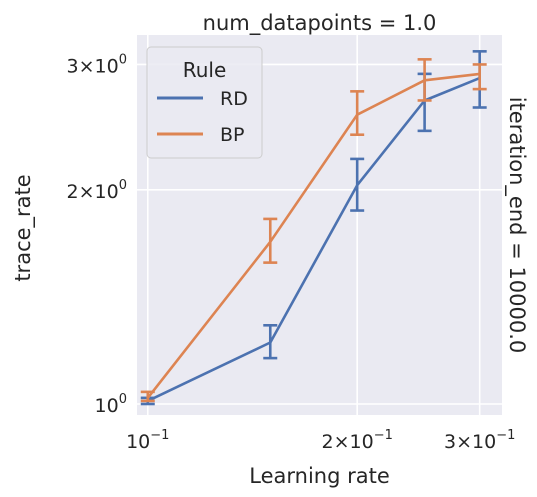  I want to click on x-tick-labels: 10−1 2×10⁻¹ 3×10⁻¹, so click(320, 440).